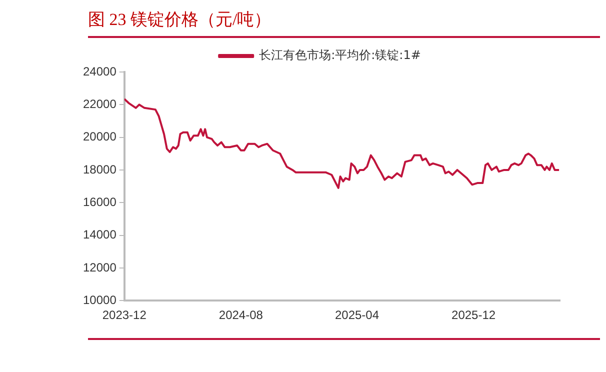 The image size is (606, 372). What do you see at coordinates (99, 137) in the screenshot?
I see `y-tick-label: 20000` at bounding box center [99, 137].